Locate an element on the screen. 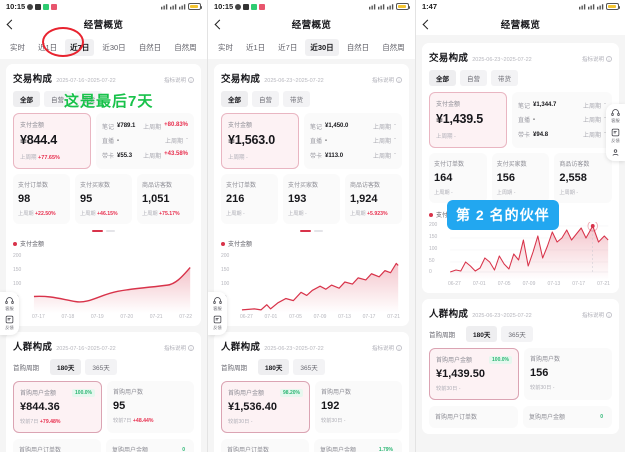 This screenshot has width=625, height=452. paid-orders-card: 支付订单数 164 上周期 - is located at coordinates (458, 178).